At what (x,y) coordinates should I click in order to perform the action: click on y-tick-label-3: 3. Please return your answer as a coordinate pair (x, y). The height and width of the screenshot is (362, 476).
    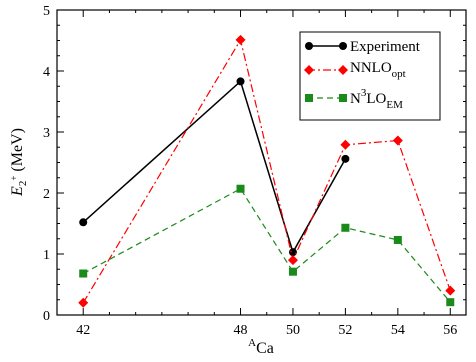
    Looking at the image, I should click on (46, 133).